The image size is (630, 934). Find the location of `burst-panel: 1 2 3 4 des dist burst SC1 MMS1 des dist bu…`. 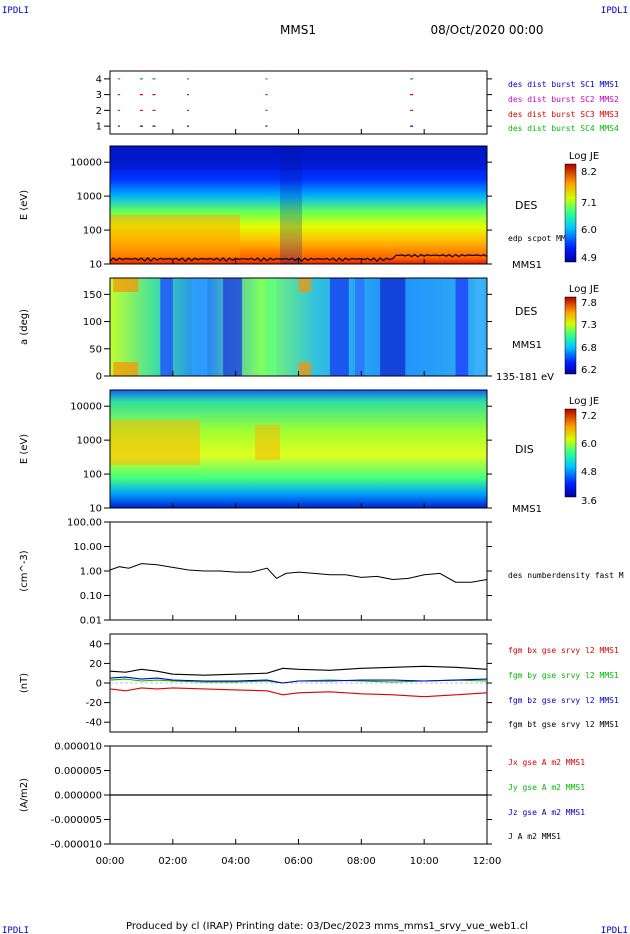

burst-panel: 1 2 3 4 des dist burst SC1 MMS1 des dist bu… is located at coordinates (357, 102).